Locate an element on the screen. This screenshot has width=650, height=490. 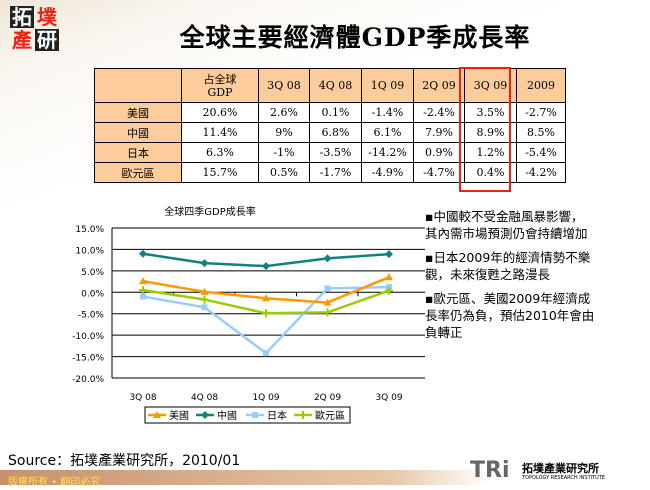
table-cell: -14.2% is located at coordinates (387, 152).